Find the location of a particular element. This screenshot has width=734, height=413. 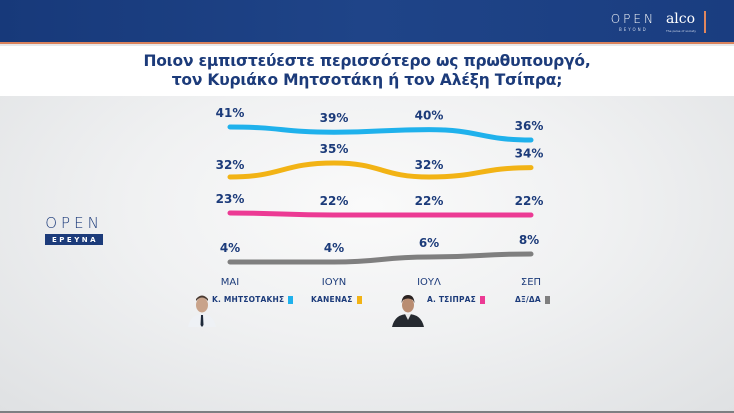

legend-item-tsipras: Α. ΤΣΙΠΡΑΣ is located at coordinates (456, 299).